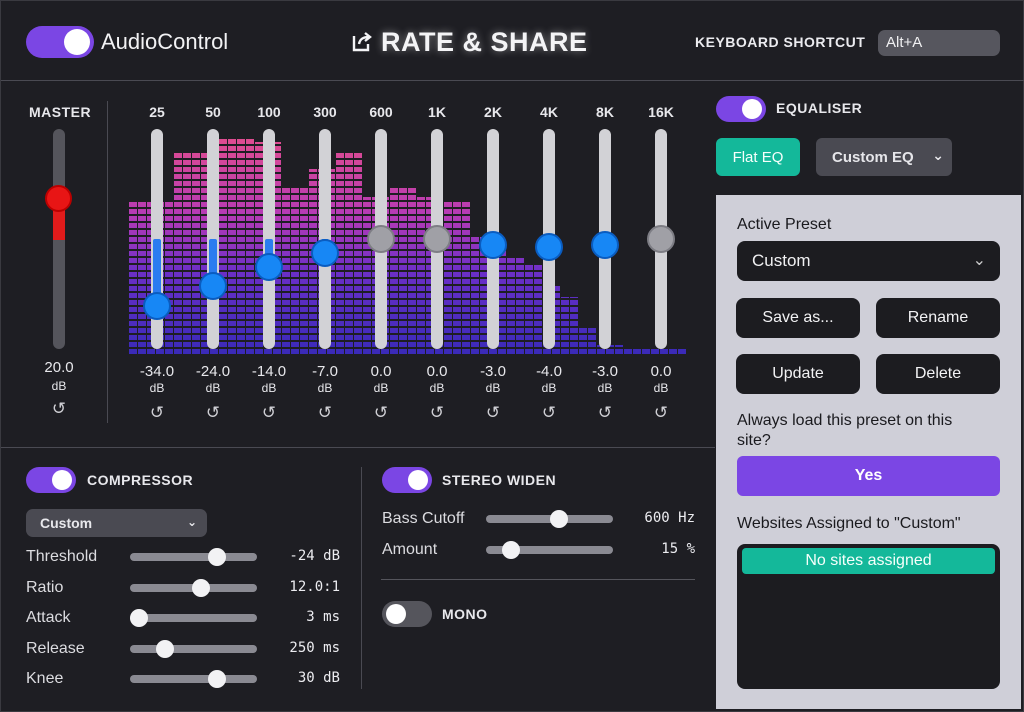 Image resolution: width=1024 pixels, height=712 pixels. Describe the element at coordinates (45, 678) in the screenshot. I see `compressor-row-label: Knee` at that location.